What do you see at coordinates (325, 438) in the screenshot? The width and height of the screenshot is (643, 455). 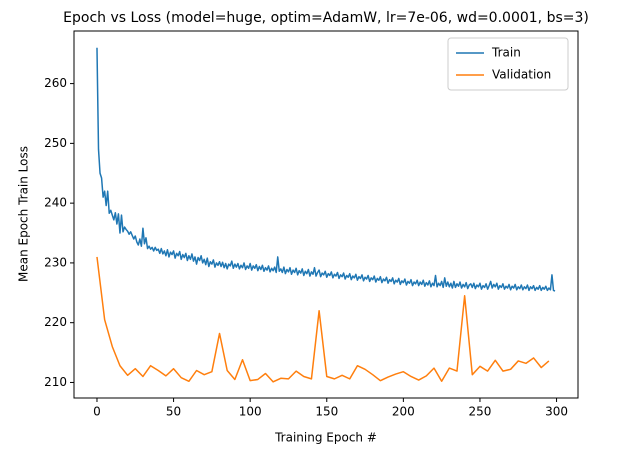 I see `x-axis-label: Training Epoch #` at bounding box center [325, 438].